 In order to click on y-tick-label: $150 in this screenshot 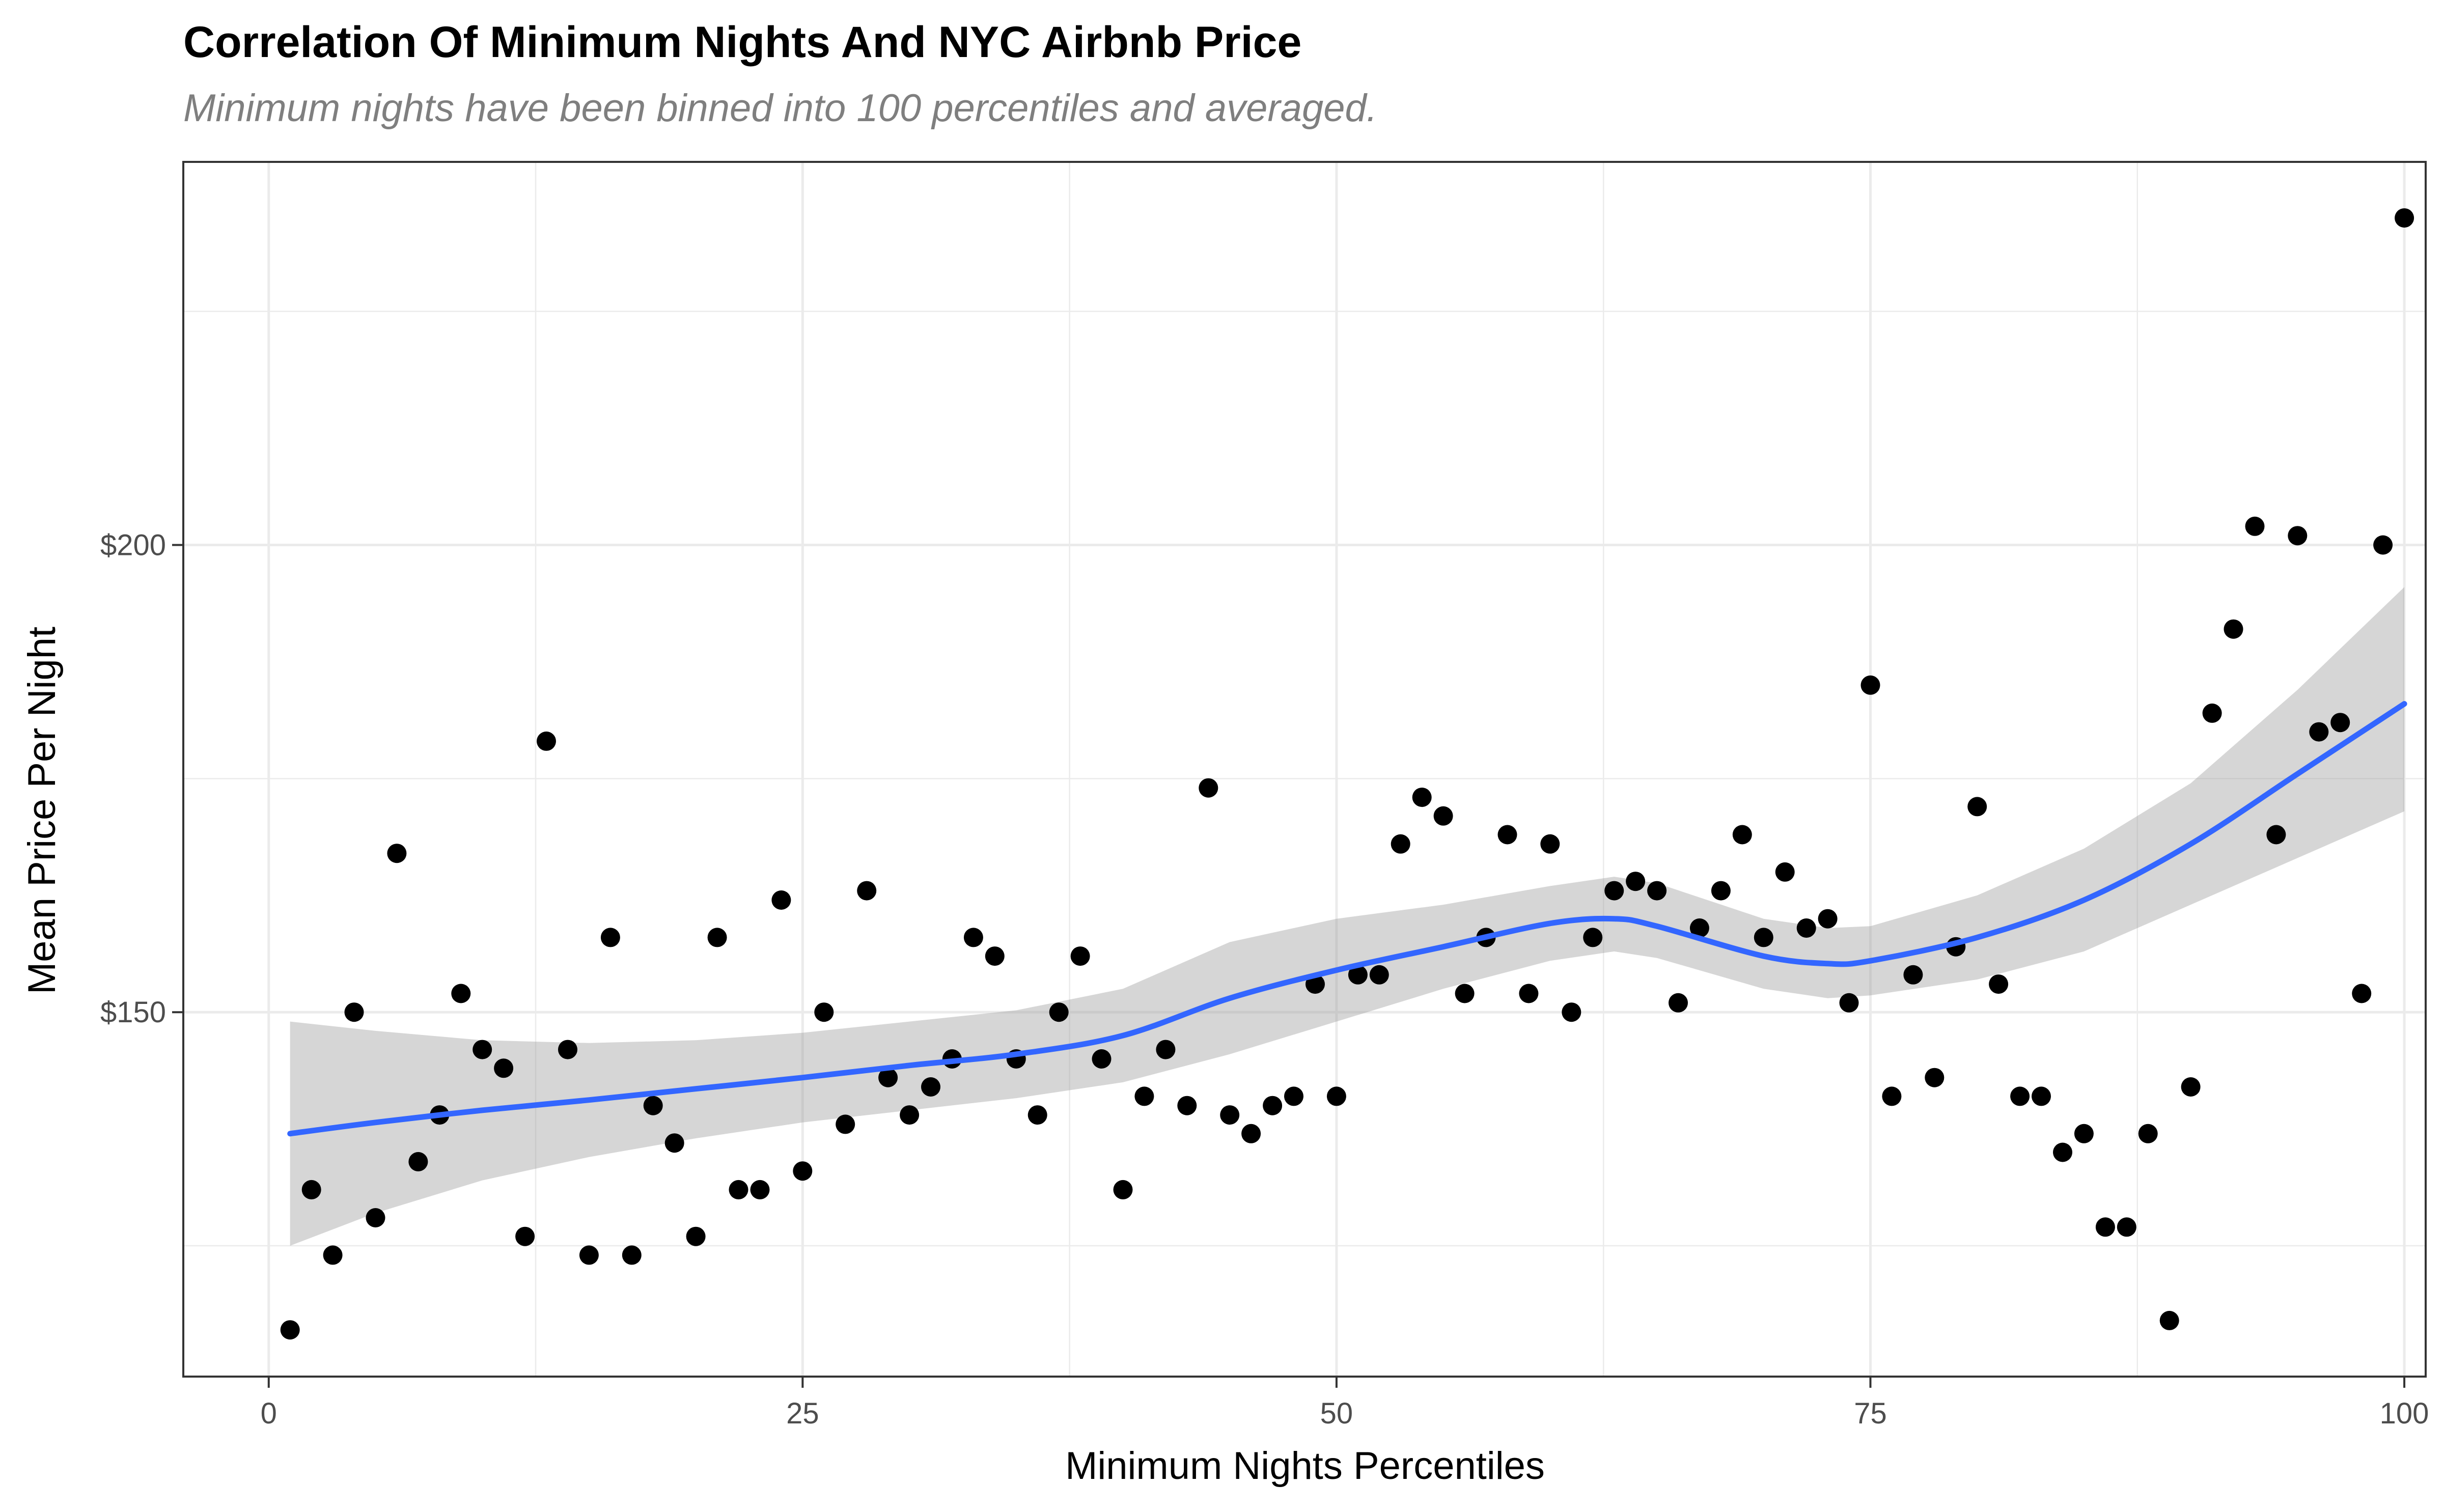, I will do `click(133, 1012)`.